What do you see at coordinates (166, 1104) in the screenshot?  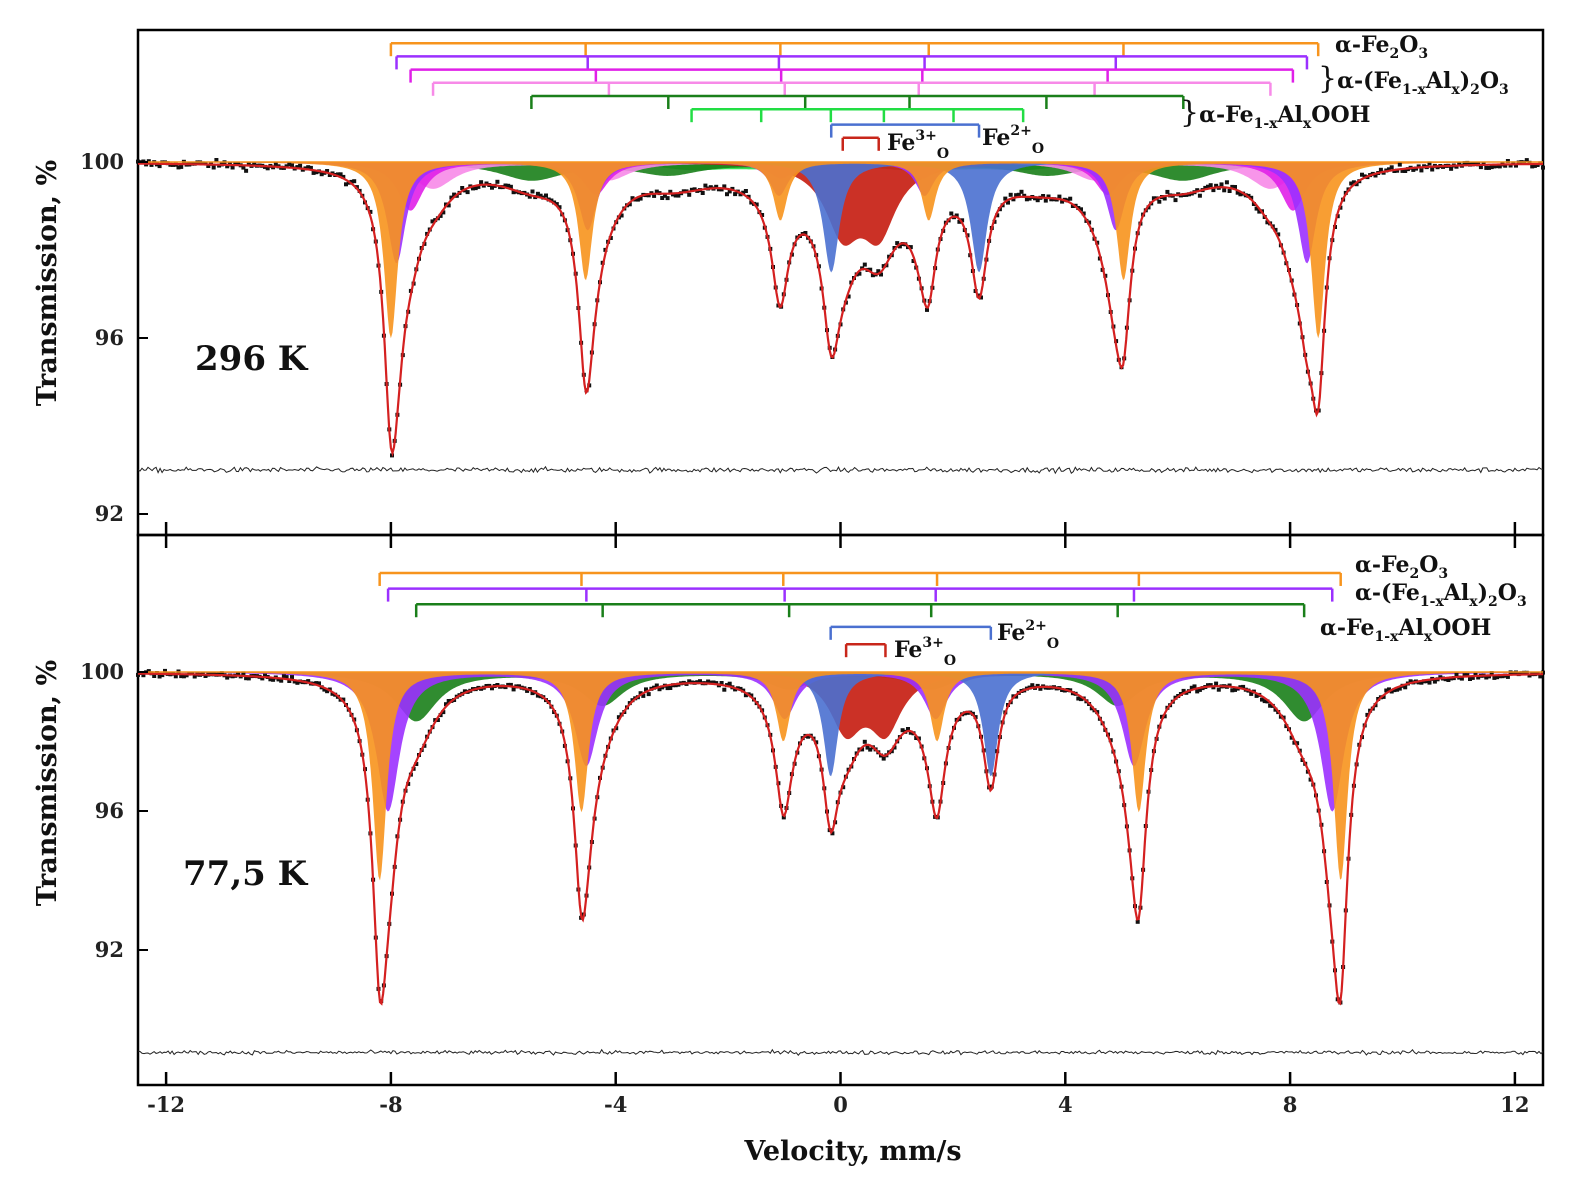 I see `x-tick-label-0: -12` at bounding box center [166, 1104].